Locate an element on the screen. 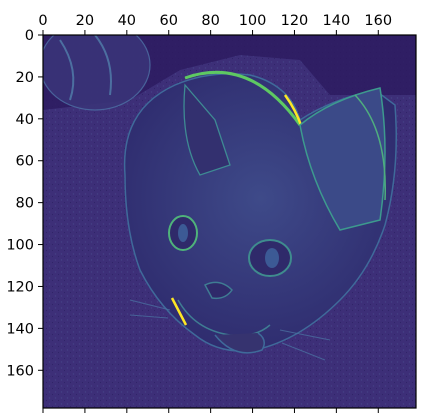  x-tick-label: 0 is located at coordinates (42, 21).